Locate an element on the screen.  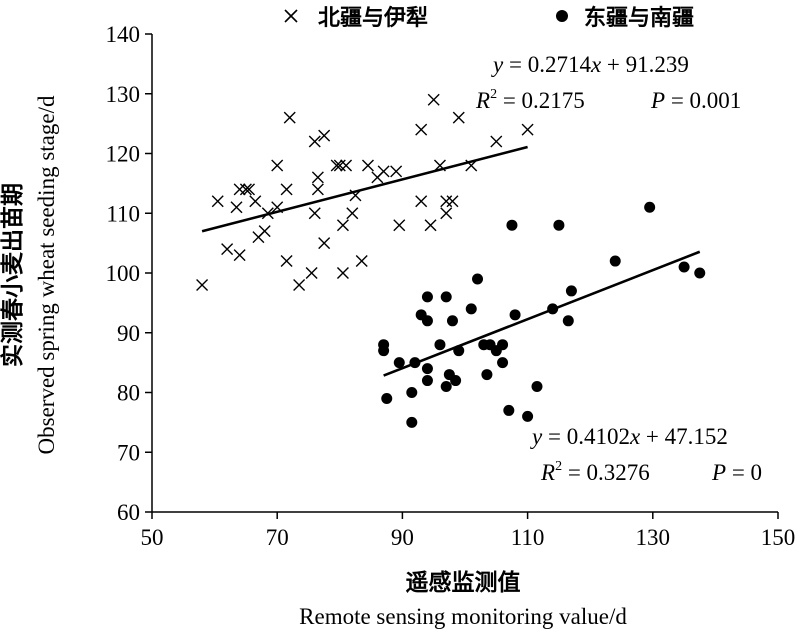
y-tick-label: 100 is located at coordinates (123, 273).